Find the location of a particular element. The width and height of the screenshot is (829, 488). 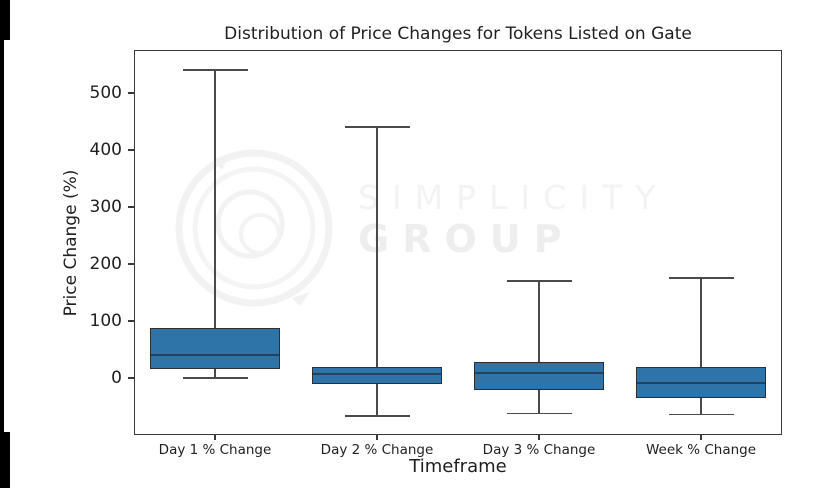

boxplot-median-week-pct-change is located at coordinates (701, 383).